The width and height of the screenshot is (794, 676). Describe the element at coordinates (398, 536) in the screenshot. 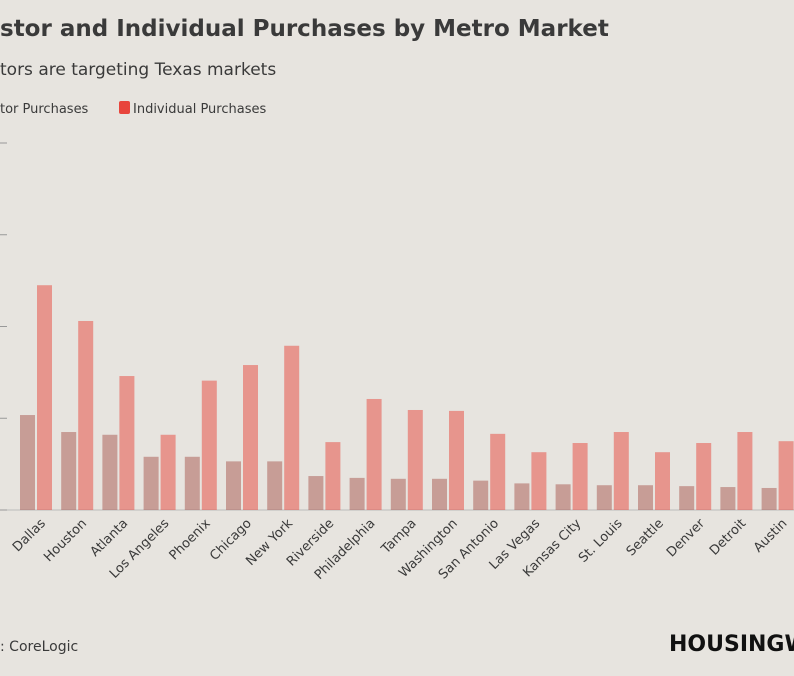

I see `x-tick-label: Tampa` at that location.